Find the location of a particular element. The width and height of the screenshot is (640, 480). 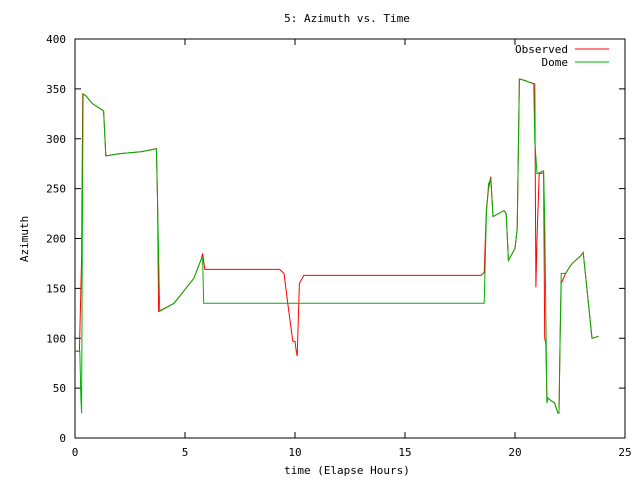

x-tick-label: 5 is located at coordinates (185, 452).